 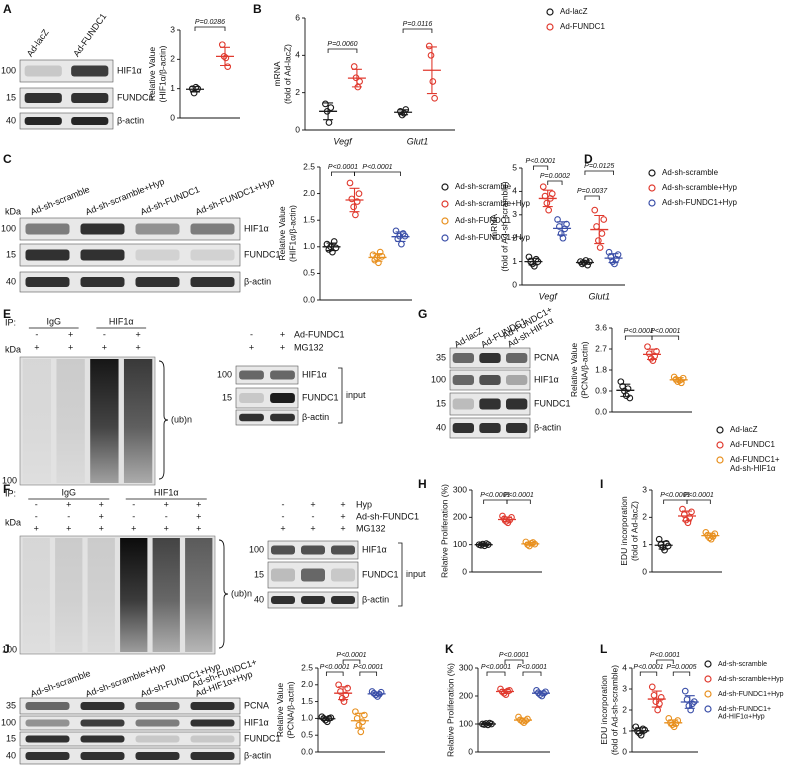 What do you see at coordinates (343, 141) in the screenshot?
I see `category-label: Vegf` at bounding box center [343, 141].